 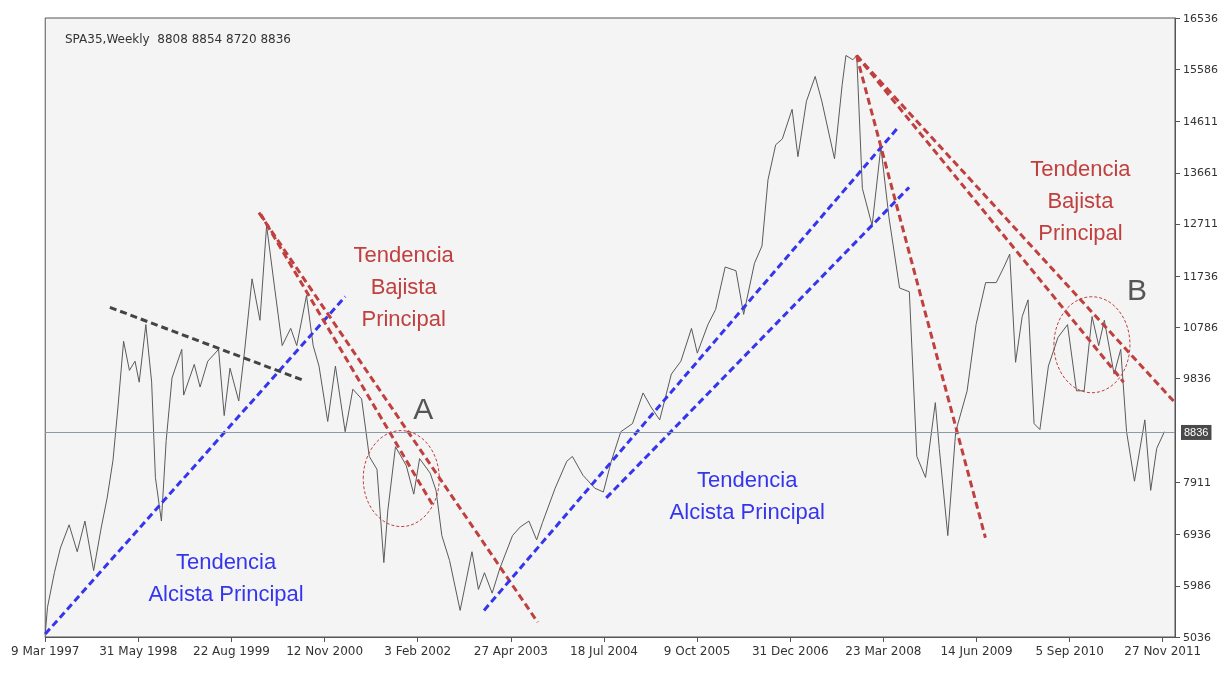 What do you see at coordinates (1200, 327) in the screenshot?
I see `y-tick-label: 10786` at bounding box center [1200, 327].